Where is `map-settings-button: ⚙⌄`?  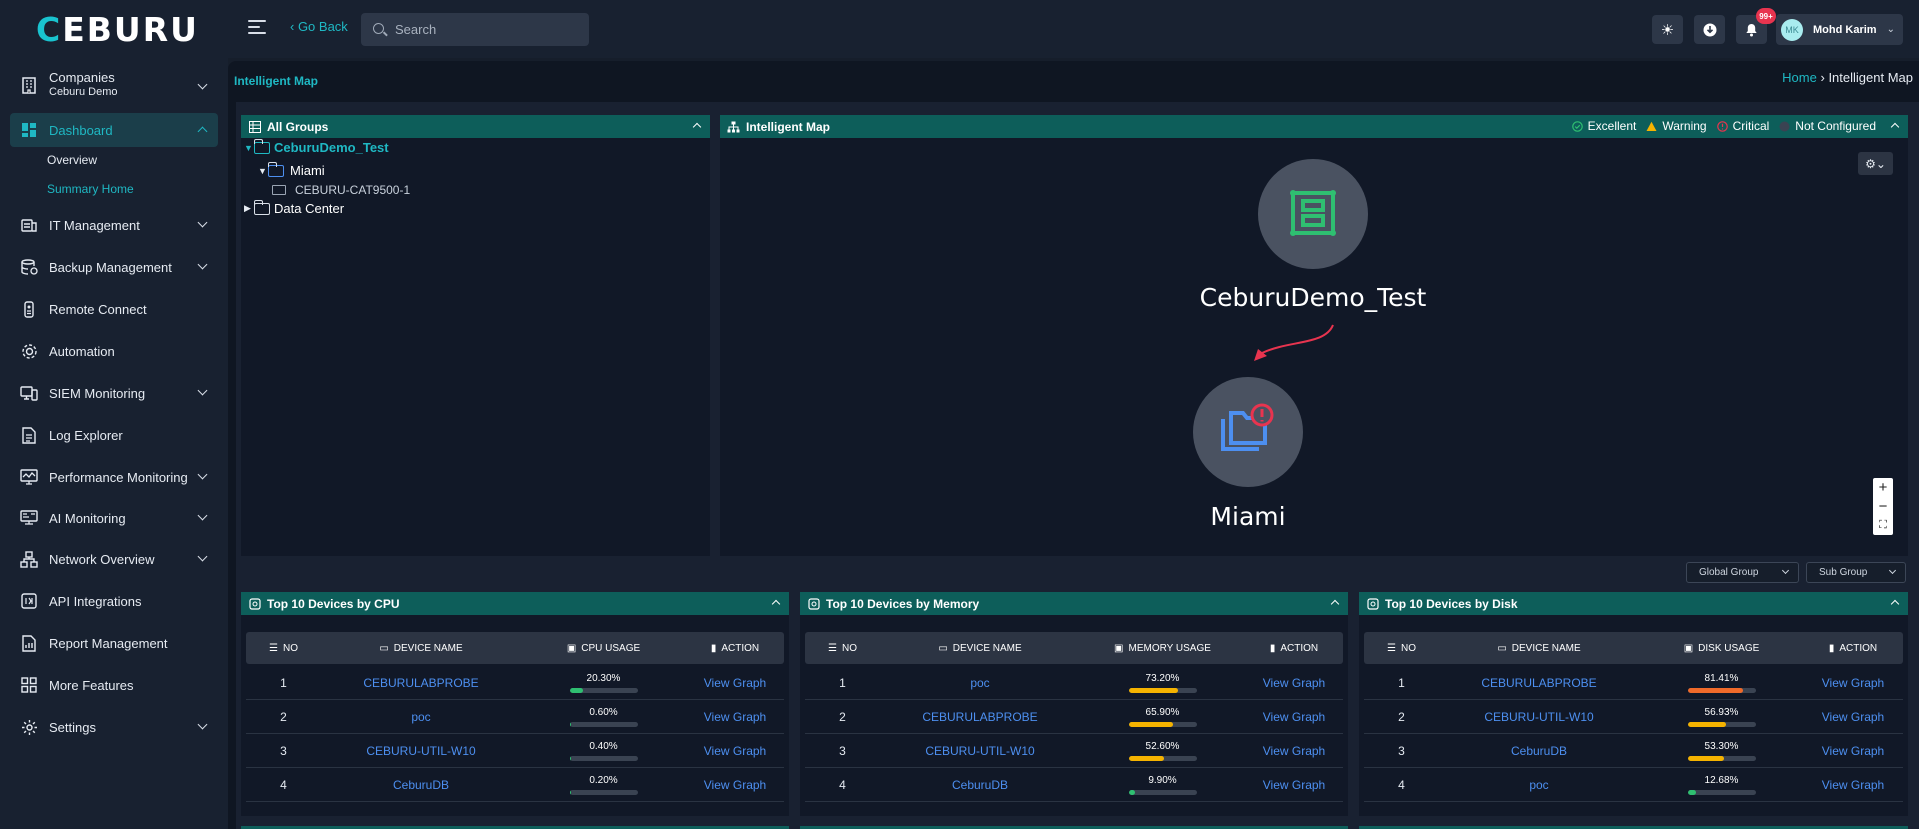 map-settings-button: ⚙⌄ is located at coordinates (1875, 163).